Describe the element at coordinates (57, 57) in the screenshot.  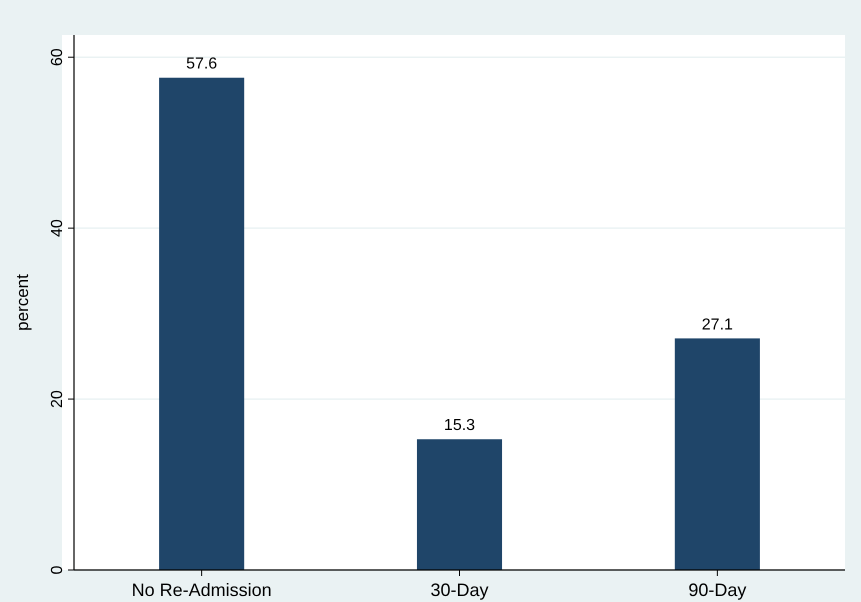
I see `y-tick-label: 60` at that location.